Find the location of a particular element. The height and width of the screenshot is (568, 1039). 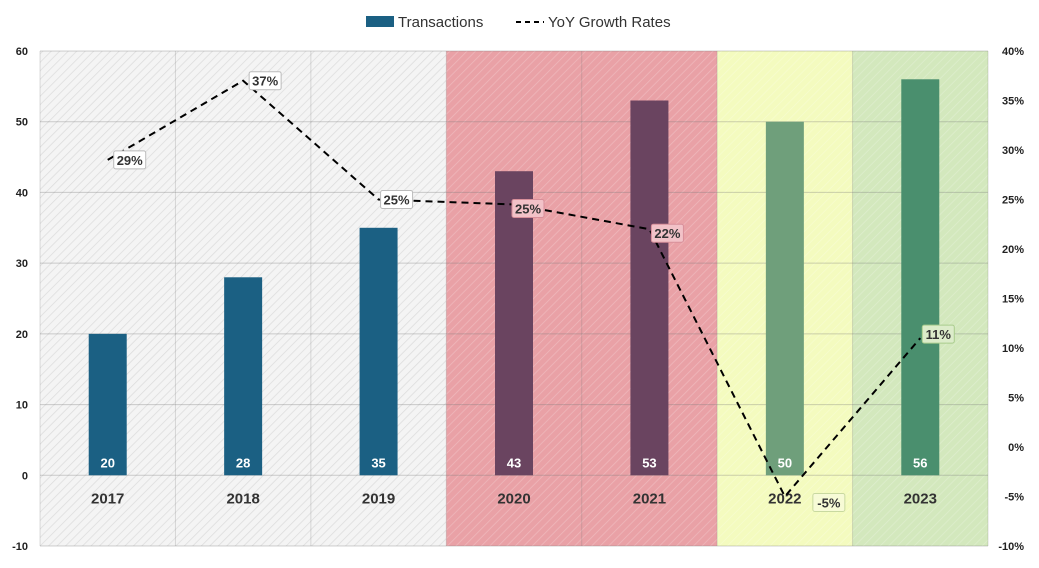

category-labels: 2017 2018 2019 2020 2021 2022 2023 is located at coordinates (514, 498).